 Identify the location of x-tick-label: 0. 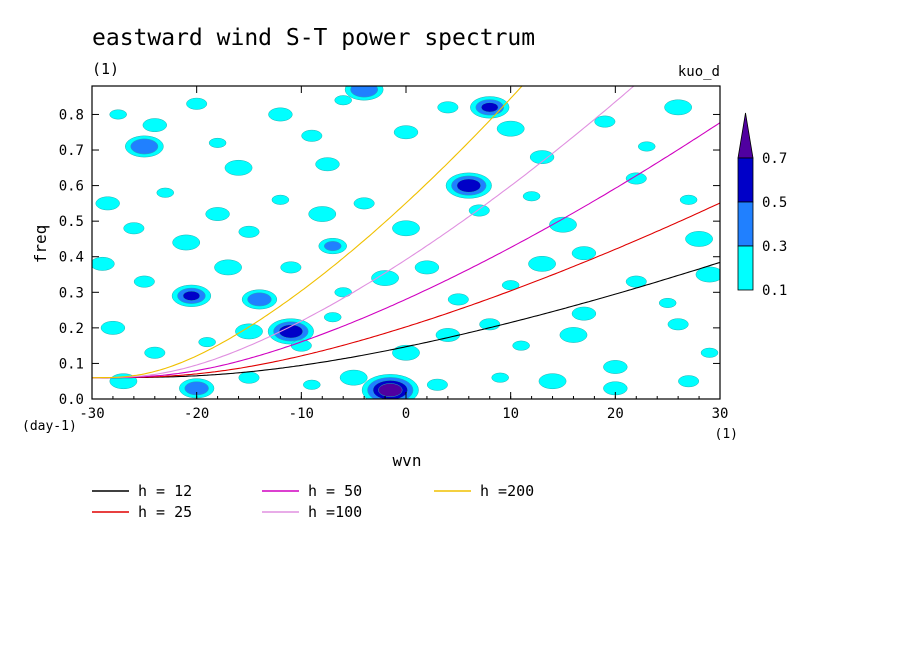
(406, 414).